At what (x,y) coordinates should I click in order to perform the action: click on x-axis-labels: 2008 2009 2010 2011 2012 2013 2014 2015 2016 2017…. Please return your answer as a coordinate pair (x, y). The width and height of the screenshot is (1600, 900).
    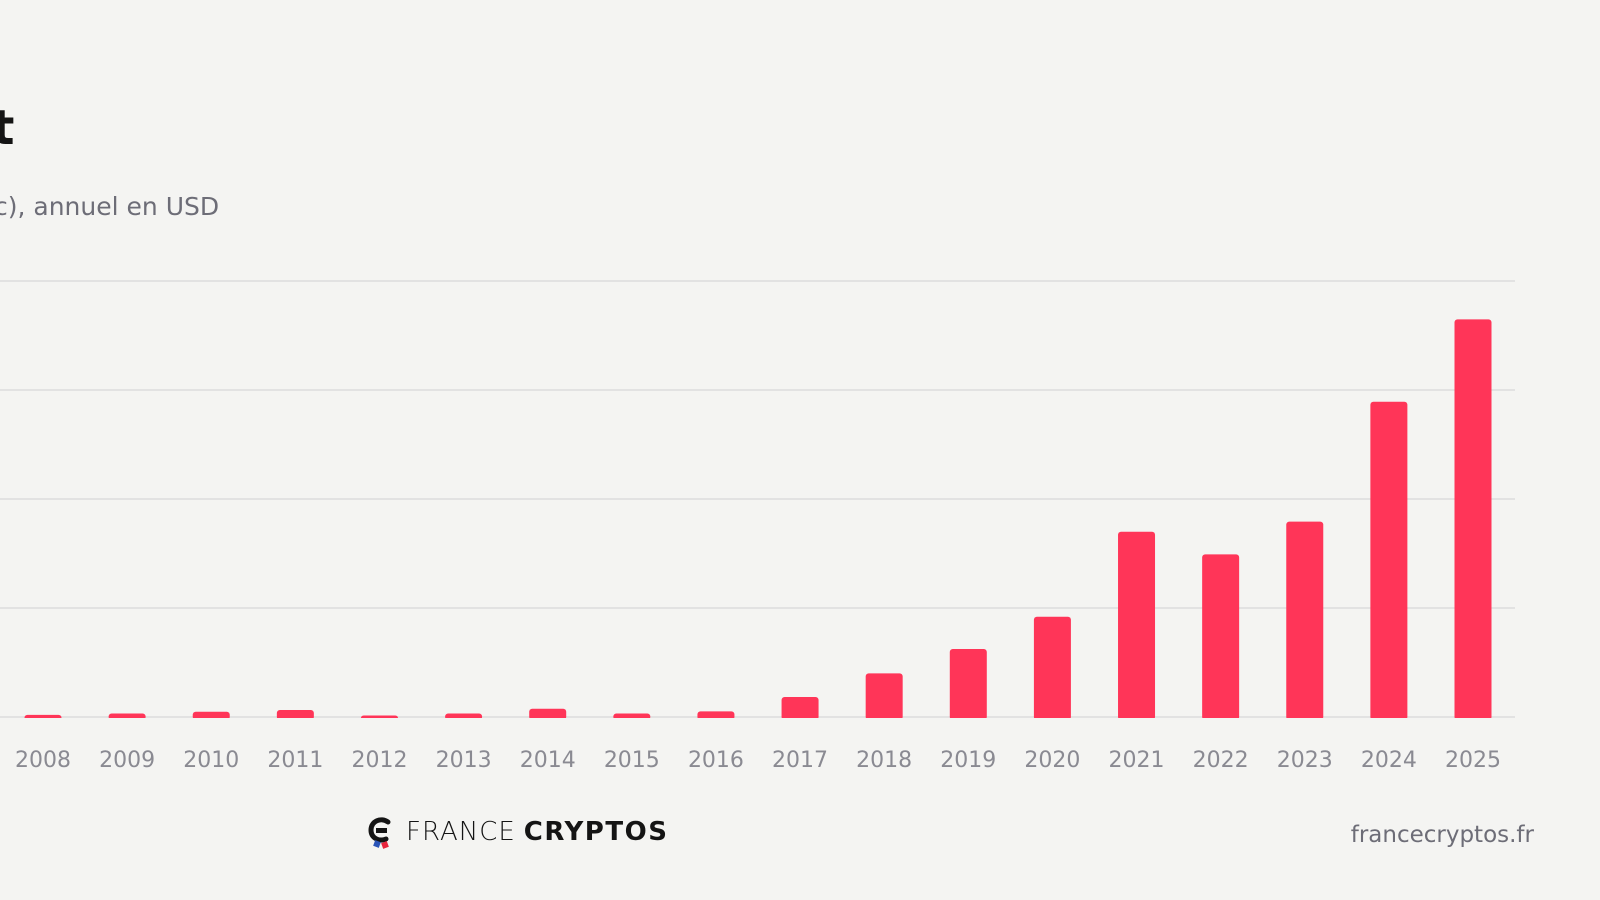
    Looking at the image, I should click on (758, 760).